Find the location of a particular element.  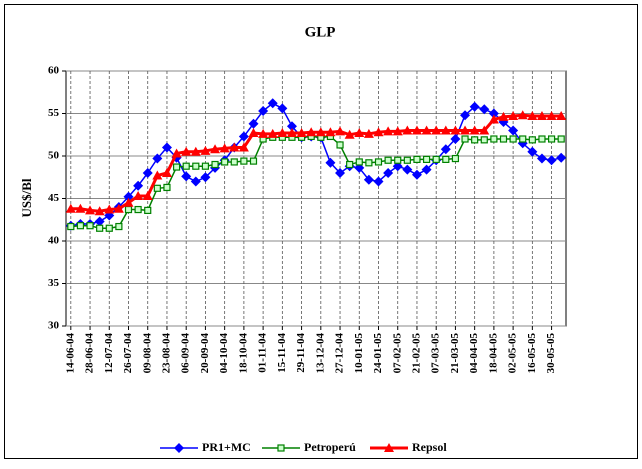

x-tick-label: 07-02-05 is located at coordinates (397, 353).